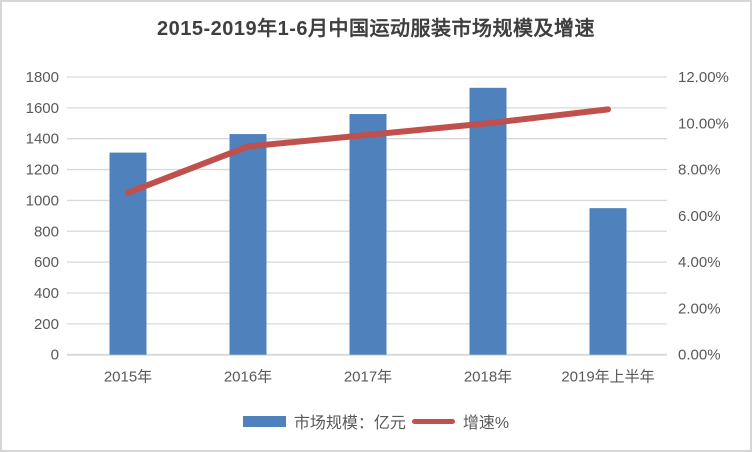 Image resolution: width=752 pixels, height=452 pixels. Describe the element at coordinates (703, 77) in the screenshot. I see `y-axis-right-tick-label: 12.00%` at that location.